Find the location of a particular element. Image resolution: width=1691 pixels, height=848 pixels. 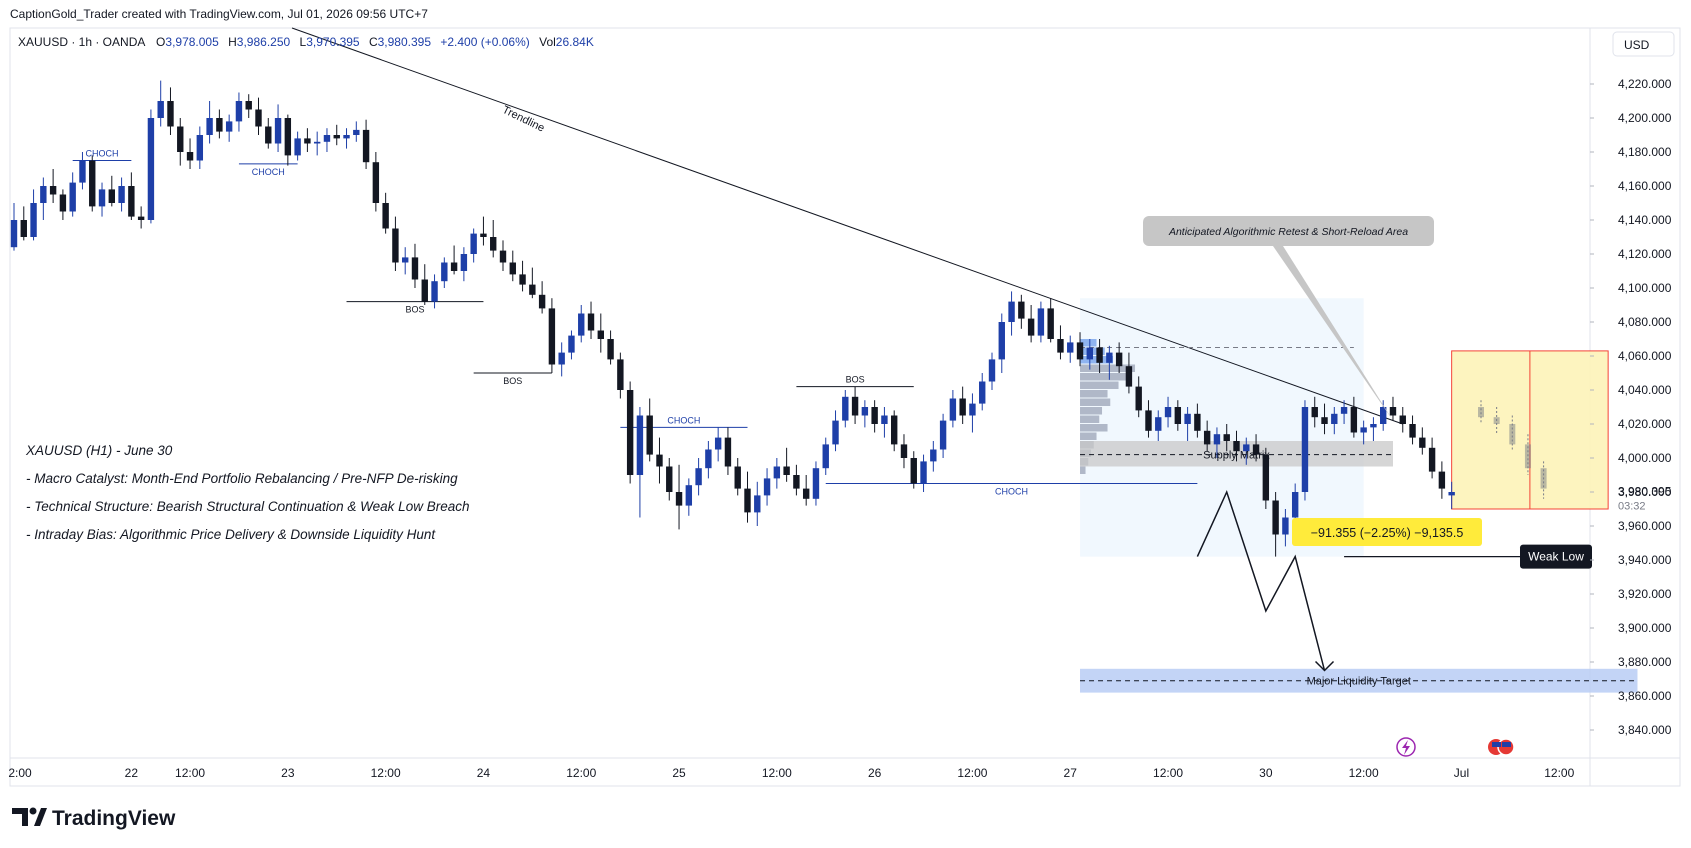

supply-matrix-label: Supply Matrix is located at coordinates (1236, 456).